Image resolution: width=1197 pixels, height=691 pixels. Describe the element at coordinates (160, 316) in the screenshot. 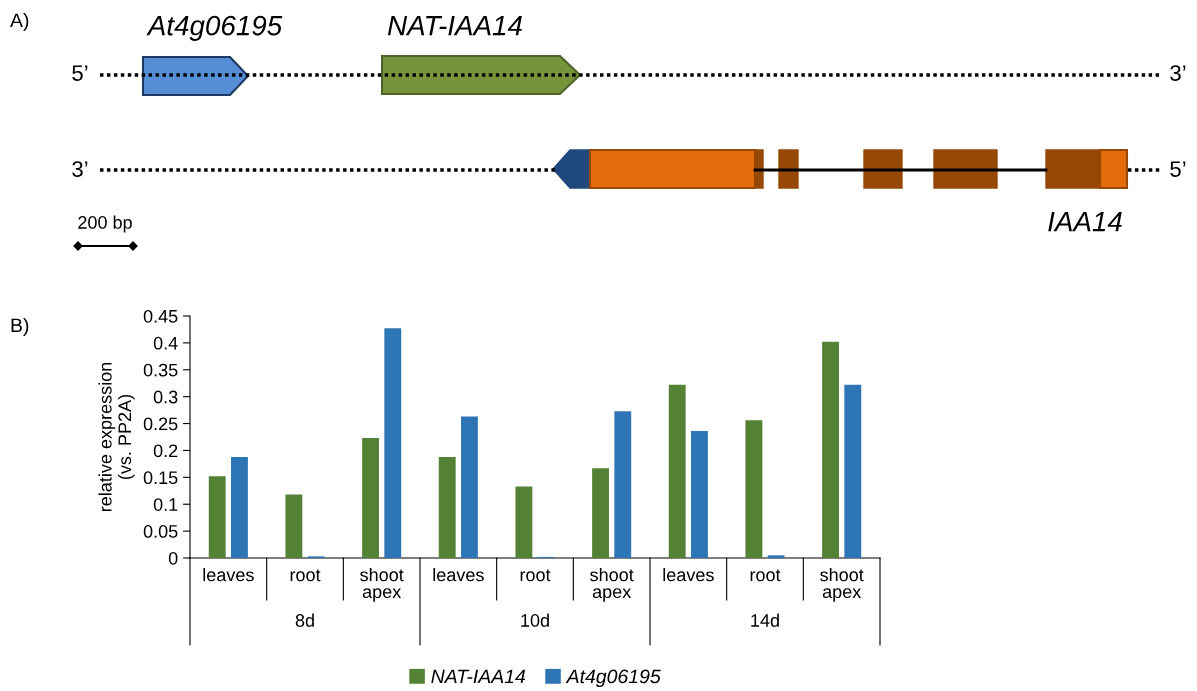

I see `y-tick-label: 0.45` at that location.